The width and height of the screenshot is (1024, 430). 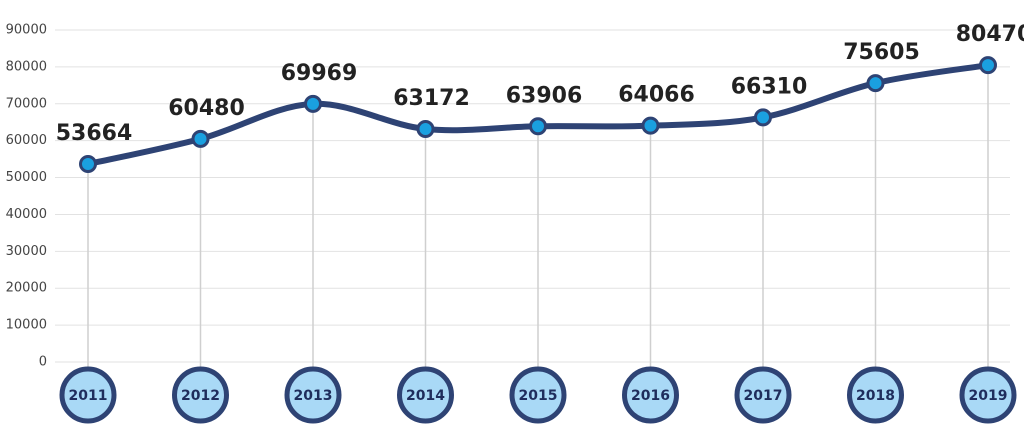 I want to click on y-tick-label: 60000, so click(x=26, y=140).